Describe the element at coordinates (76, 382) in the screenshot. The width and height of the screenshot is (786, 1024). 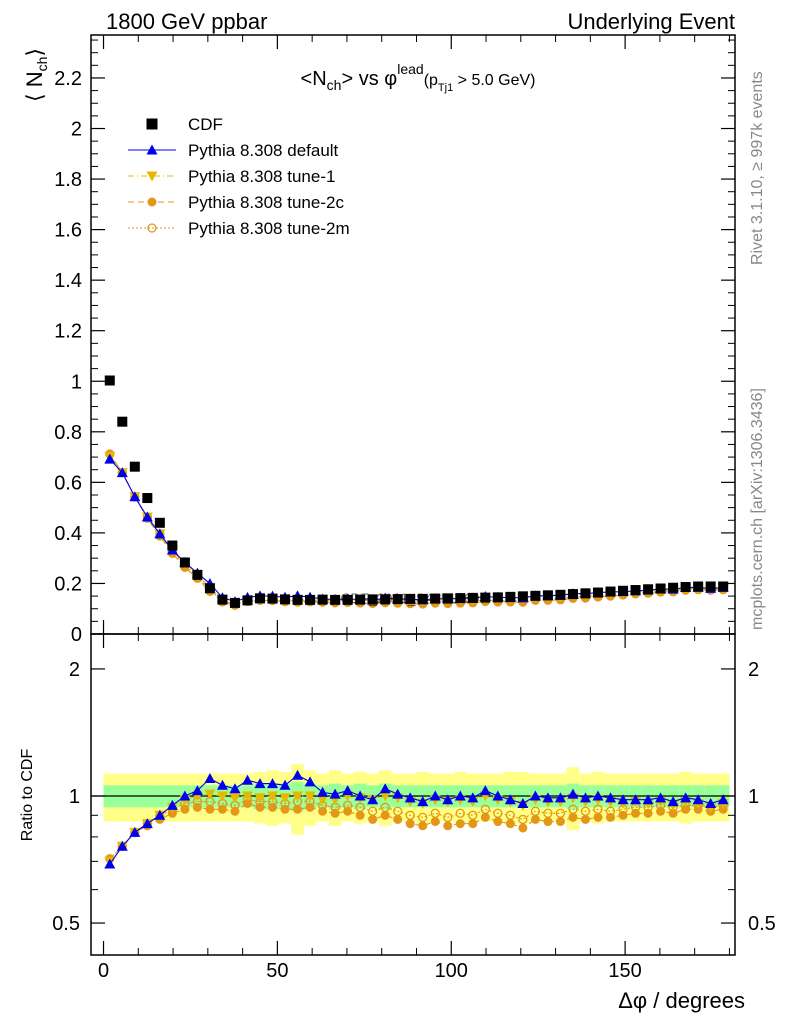
I see `y-tick-label: 1` at that location.